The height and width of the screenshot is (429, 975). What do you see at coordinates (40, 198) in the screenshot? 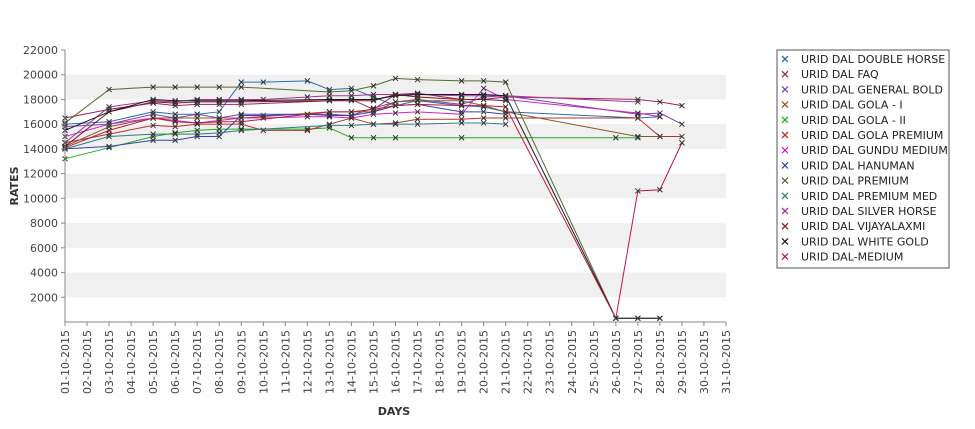
I see `y-tick-label: 10000` at bounding box center [40, 198].